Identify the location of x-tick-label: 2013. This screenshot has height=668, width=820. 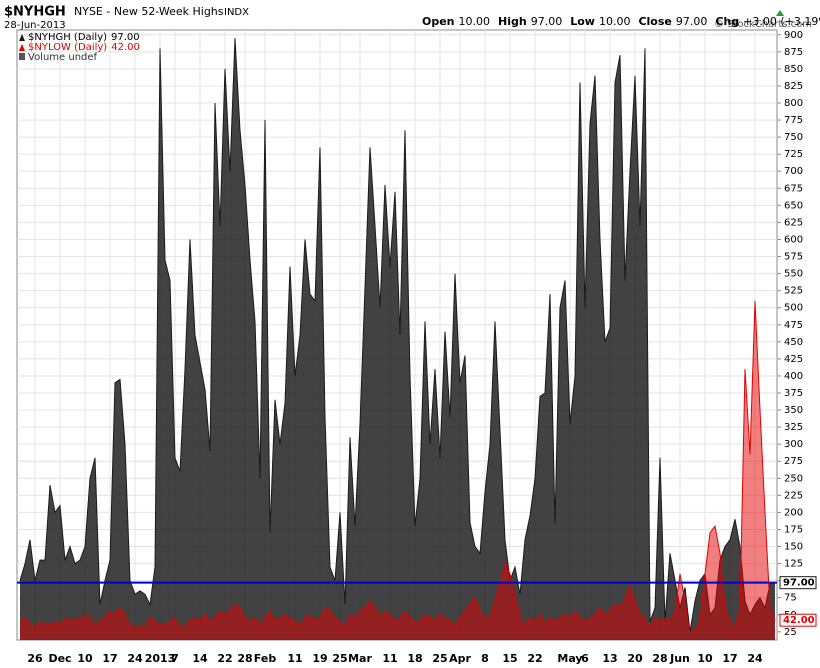
(160, 658).